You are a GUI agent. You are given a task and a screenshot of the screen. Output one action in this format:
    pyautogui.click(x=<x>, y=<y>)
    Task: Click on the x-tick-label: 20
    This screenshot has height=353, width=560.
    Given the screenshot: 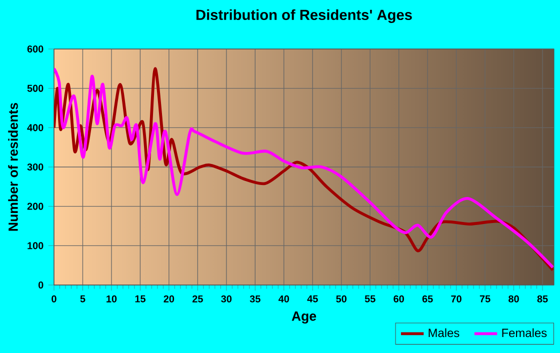 What is the action you would take?
    pyautogui.click(x=169, y=298)
    